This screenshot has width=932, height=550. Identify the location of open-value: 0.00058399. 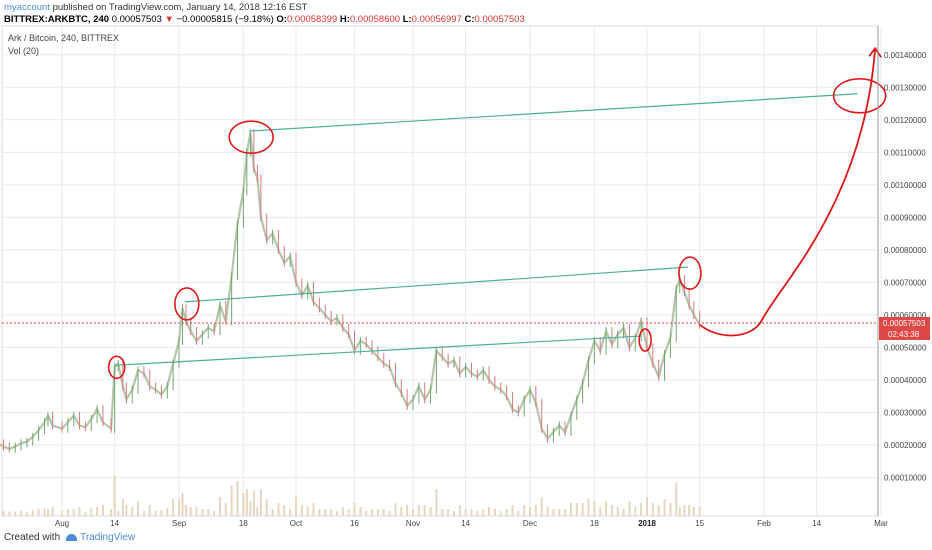
(312, 19).